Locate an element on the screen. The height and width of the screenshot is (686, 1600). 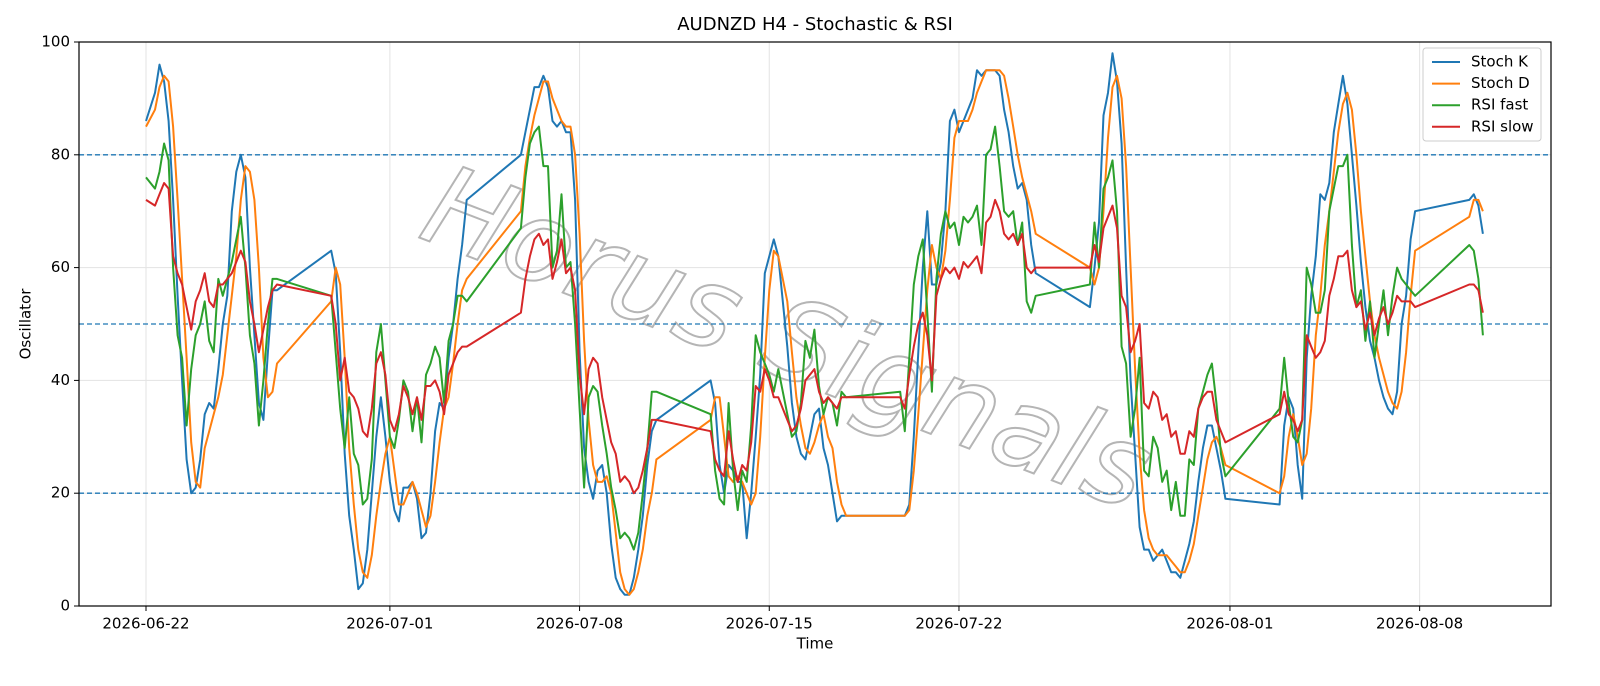
y-tick-label: 20 is located at coordinates (60, 493).